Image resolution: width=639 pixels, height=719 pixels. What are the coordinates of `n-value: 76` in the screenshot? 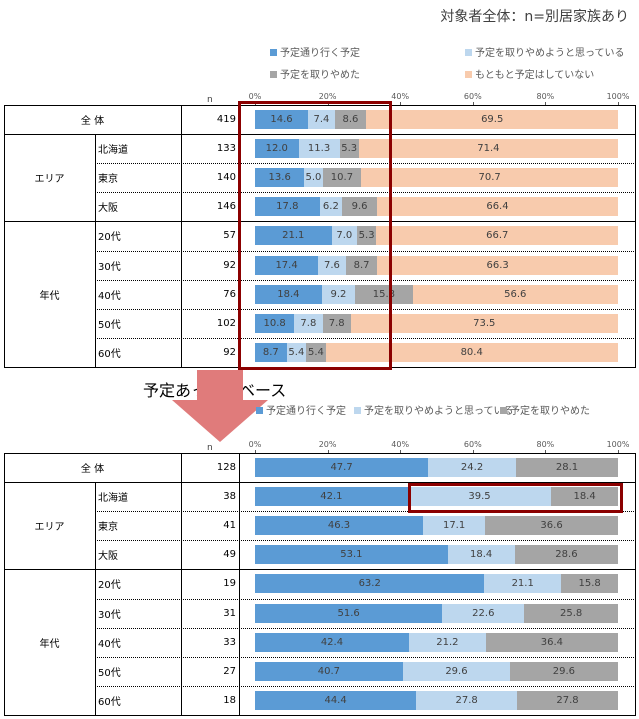 It's located at (229, 294).